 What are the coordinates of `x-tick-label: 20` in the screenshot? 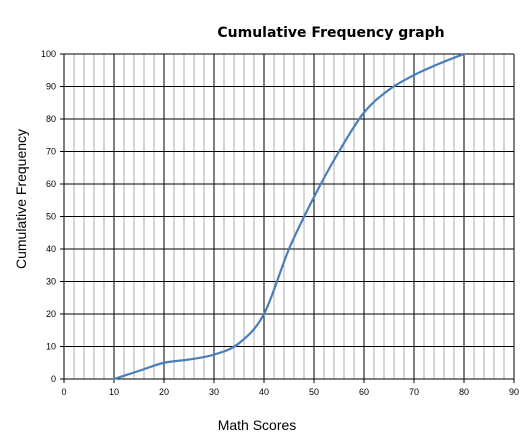 It's located at (164, 392).